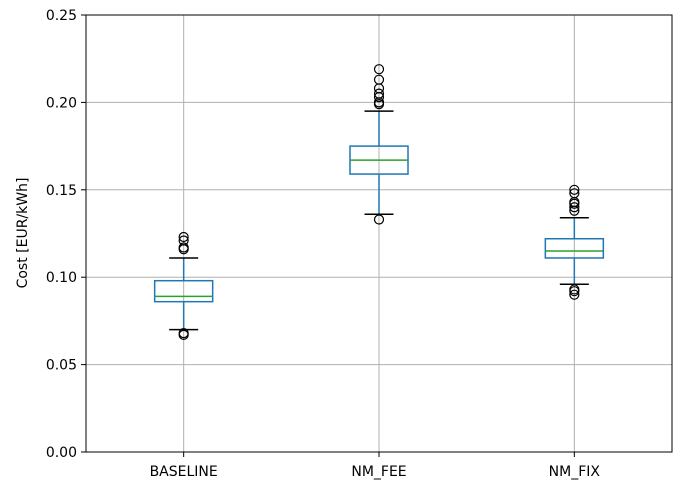 The image size is (680, 481). Describe the element at coordinates (61, 366) in the screenshot. I see `y-tick-label: 0.05` at that location.